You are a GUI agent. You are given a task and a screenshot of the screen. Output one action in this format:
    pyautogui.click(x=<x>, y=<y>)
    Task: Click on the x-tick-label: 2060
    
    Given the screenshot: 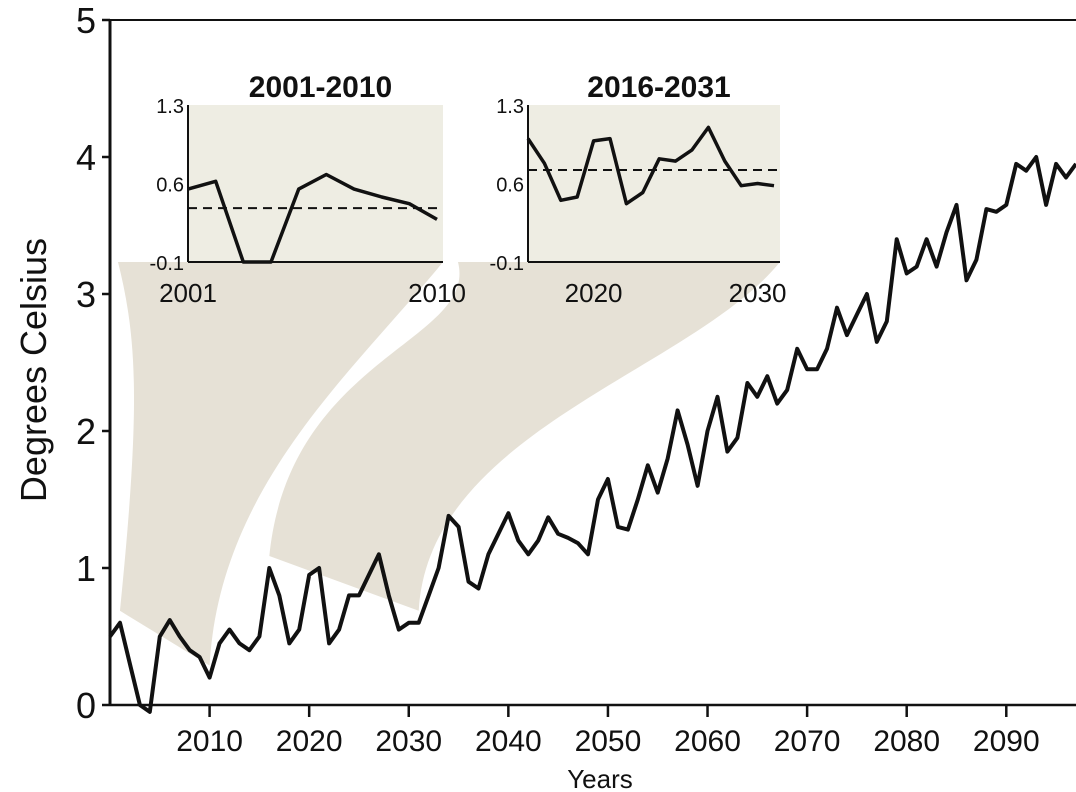 What is the action you would take?
    pyautogui.click(x=707, y=741)
    